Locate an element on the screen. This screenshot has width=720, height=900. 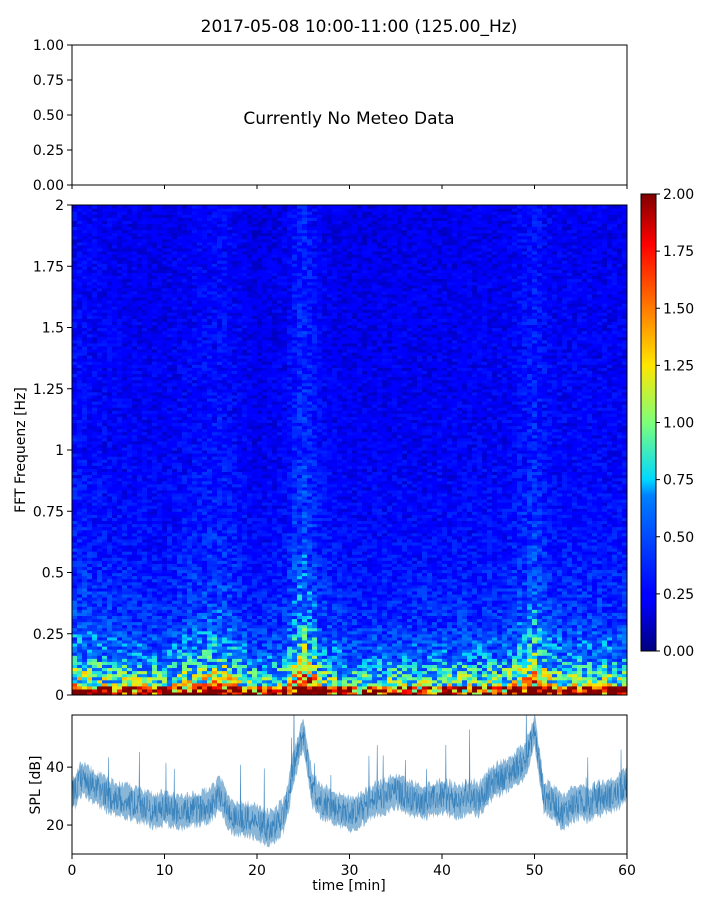
meteo-y-tick-label: 0.50 is located at coordinates (48, 116).